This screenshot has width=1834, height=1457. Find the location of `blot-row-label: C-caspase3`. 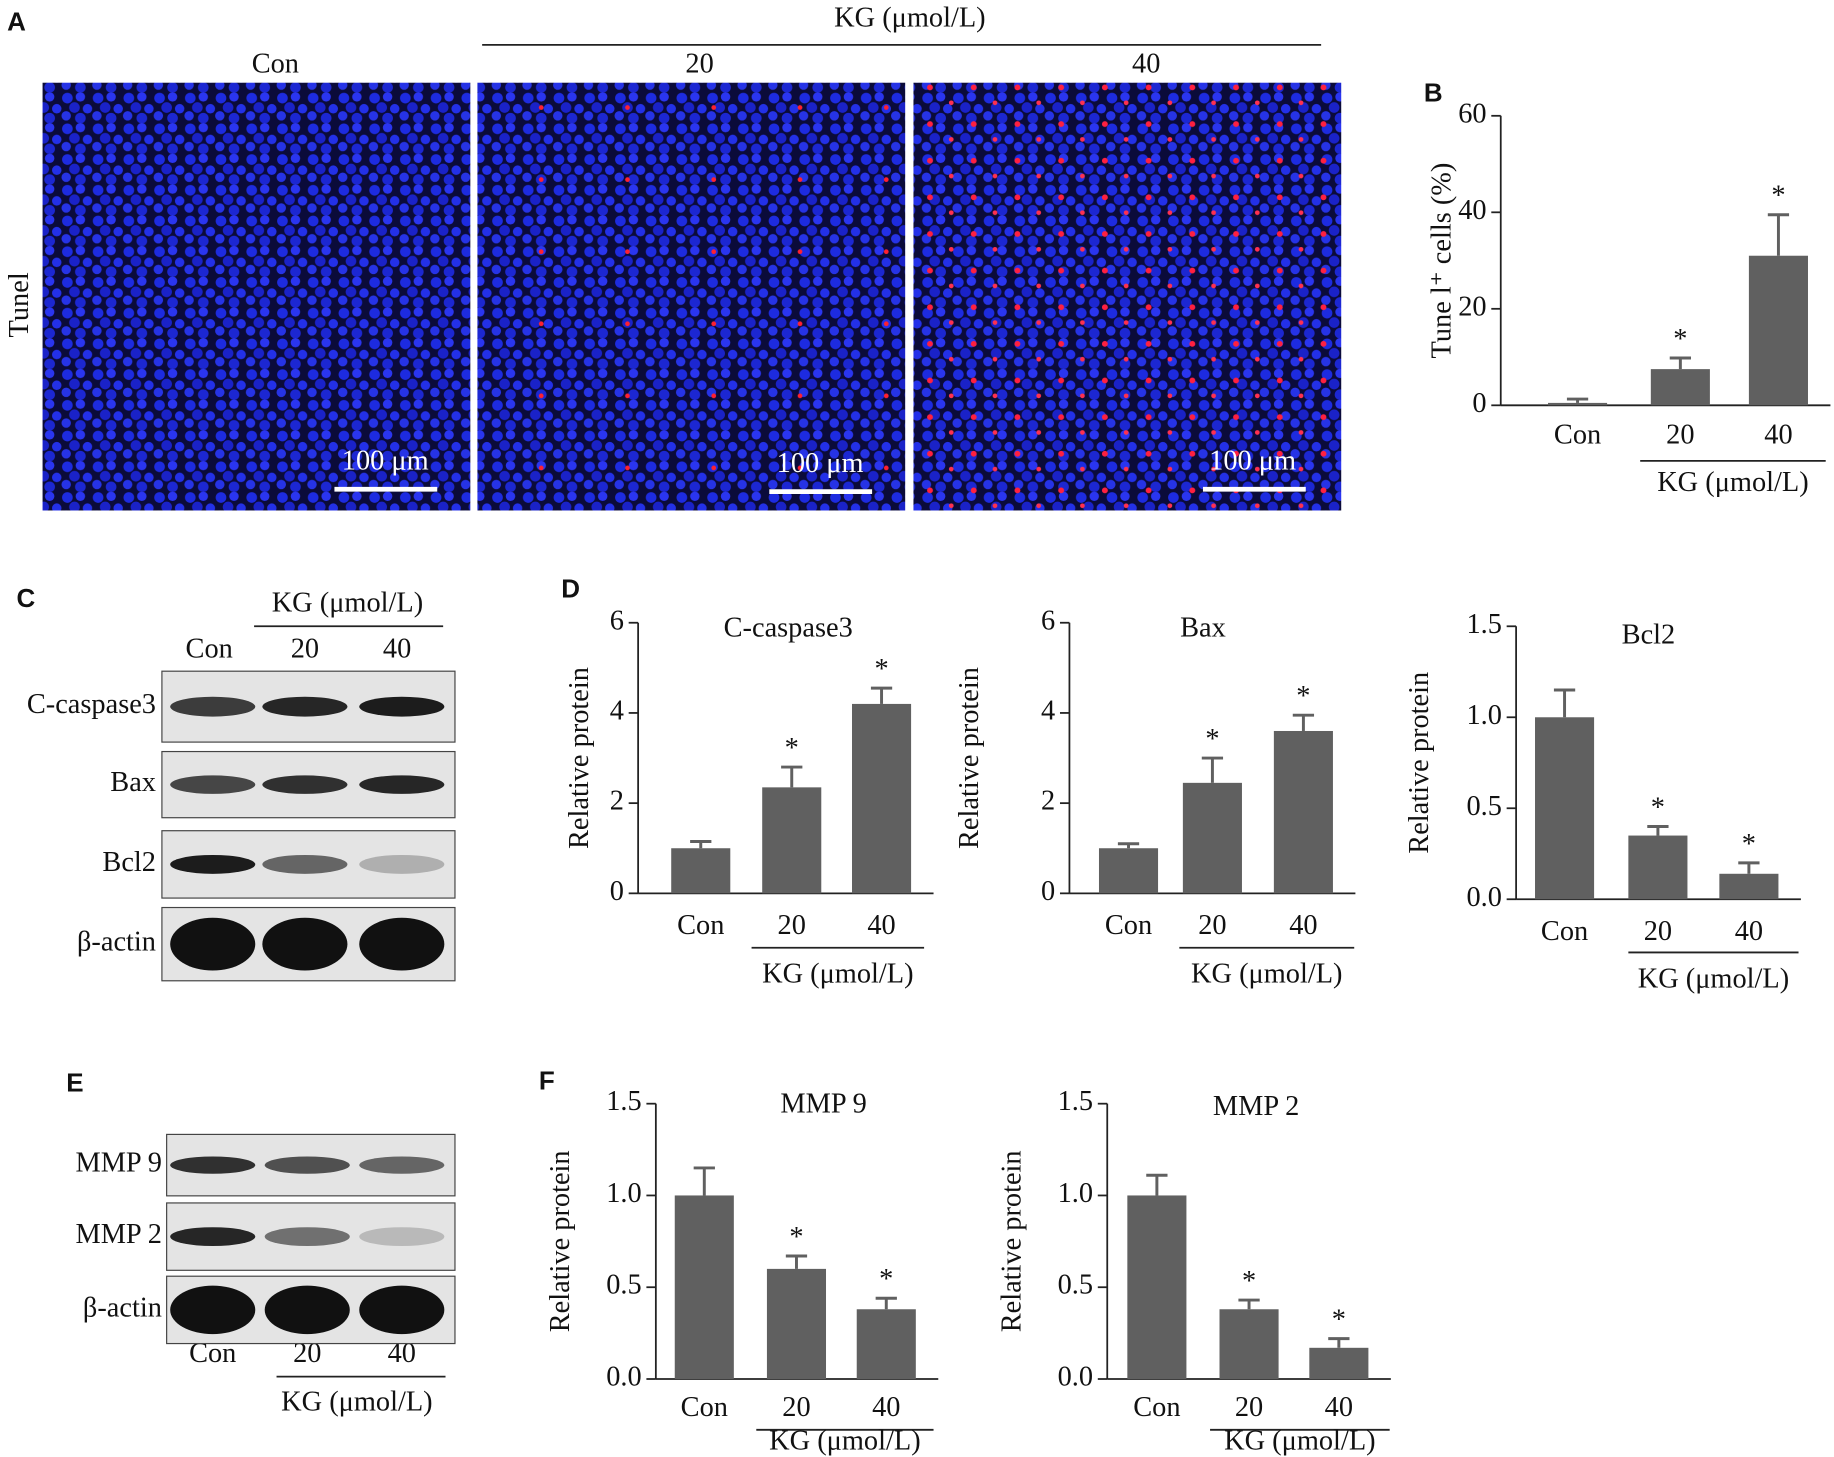

blot-row-label: C-caspase3 is located at coordinates (91, 704).